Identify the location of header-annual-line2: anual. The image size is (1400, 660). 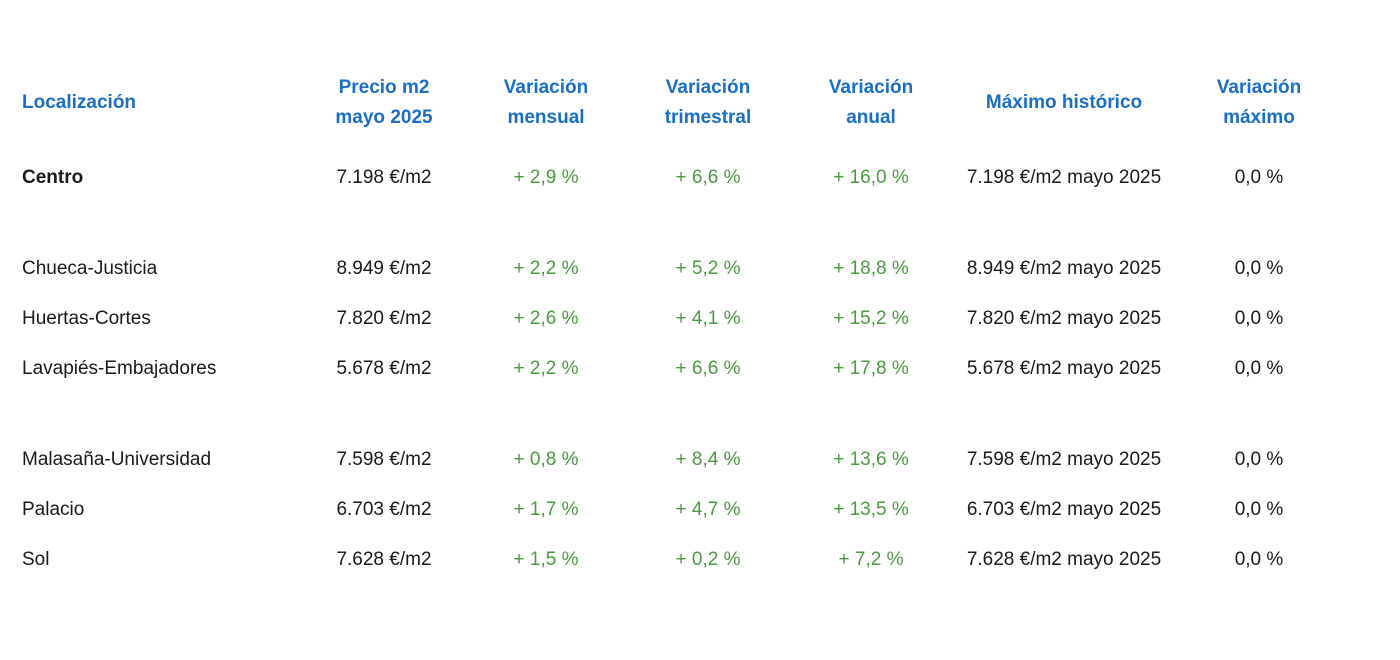
(871, 117).